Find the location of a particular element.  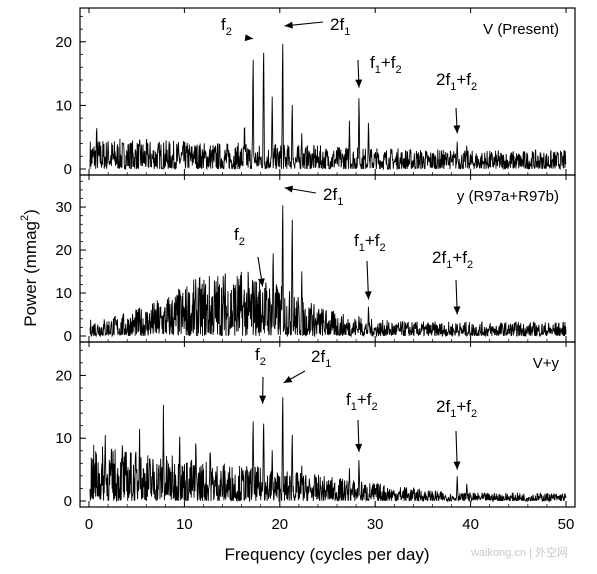

x-tick-label: 0 is located at coordinates (89, 524).